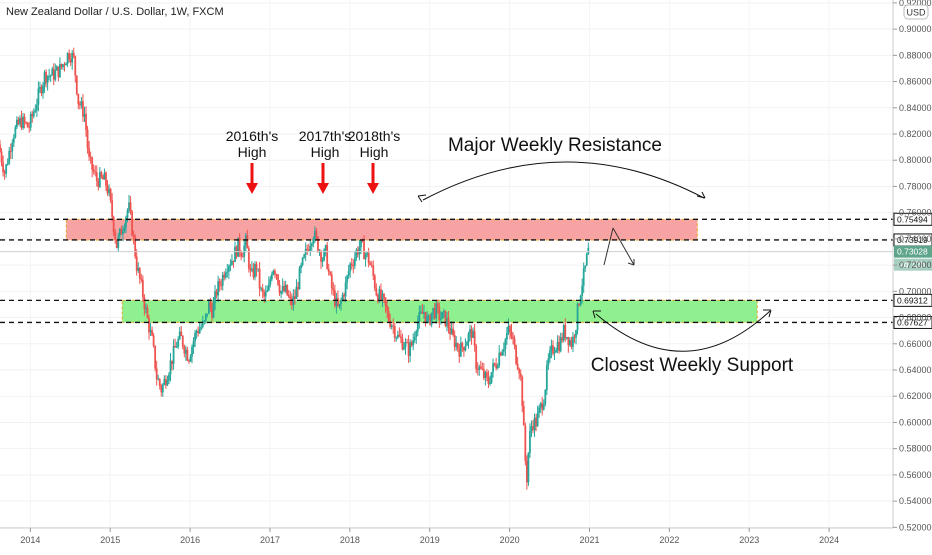 This screenshot has height=555, width=932. I want to click on x-tick-label: 2023, so click(749, 540).